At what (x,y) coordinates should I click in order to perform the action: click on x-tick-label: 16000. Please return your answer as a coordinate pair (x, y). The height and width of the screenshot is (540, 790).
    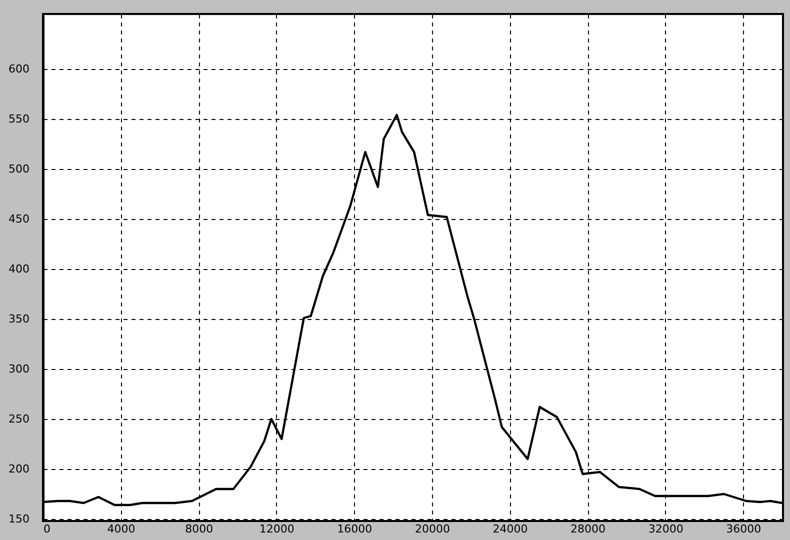
    Looking at the image, I should click on (354, 529).